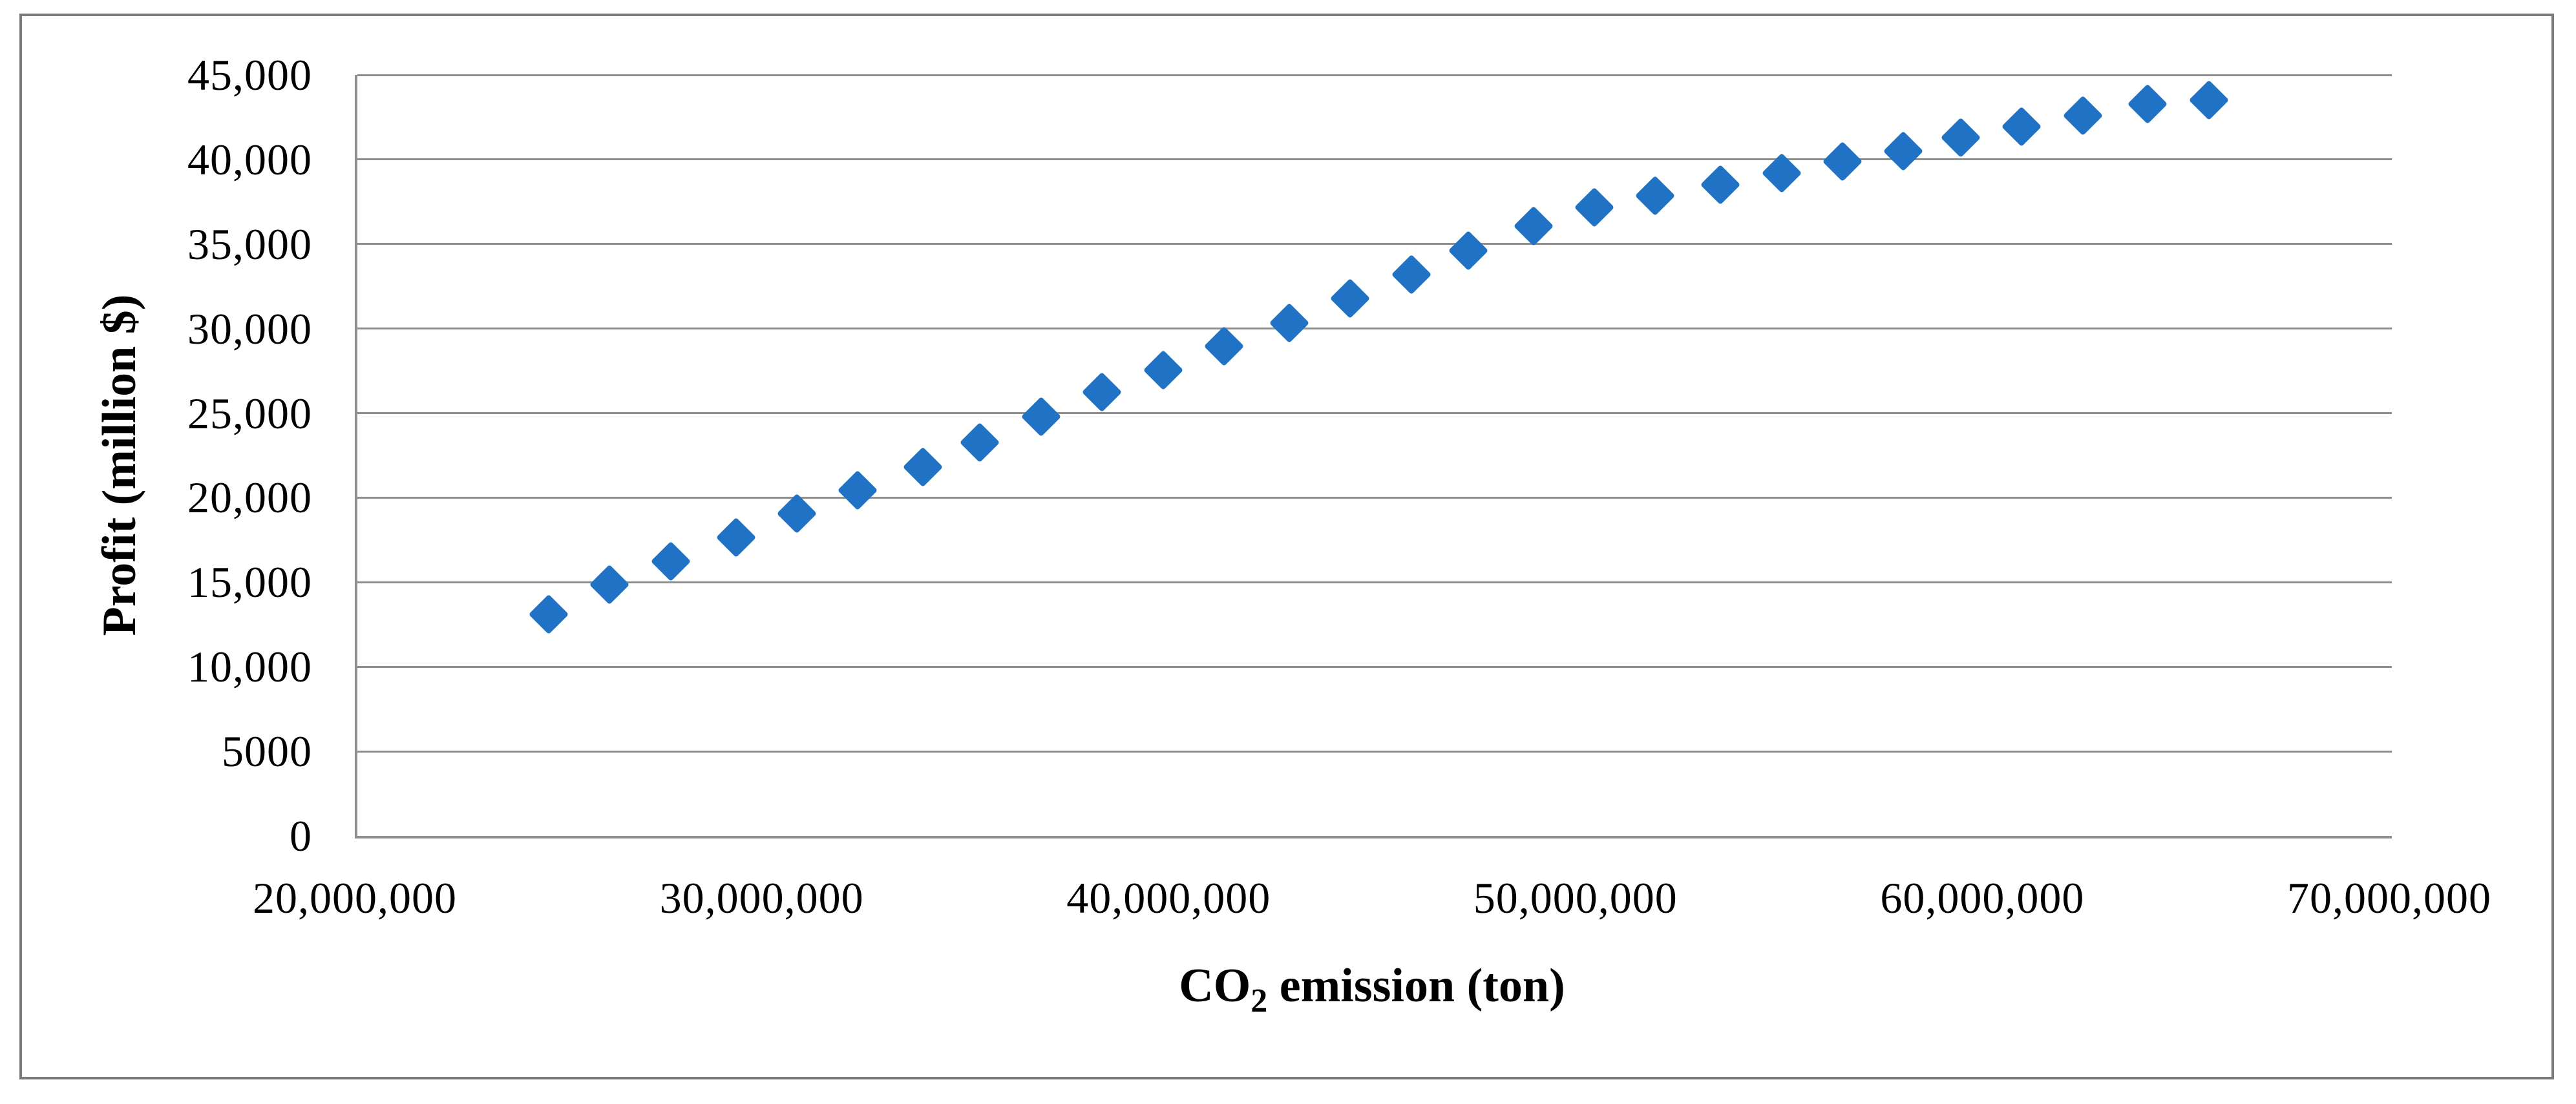  Describe the element at coordinates (119, 465) in the screenshot. I see `y-axis-title: Profit (million $)` at that location.